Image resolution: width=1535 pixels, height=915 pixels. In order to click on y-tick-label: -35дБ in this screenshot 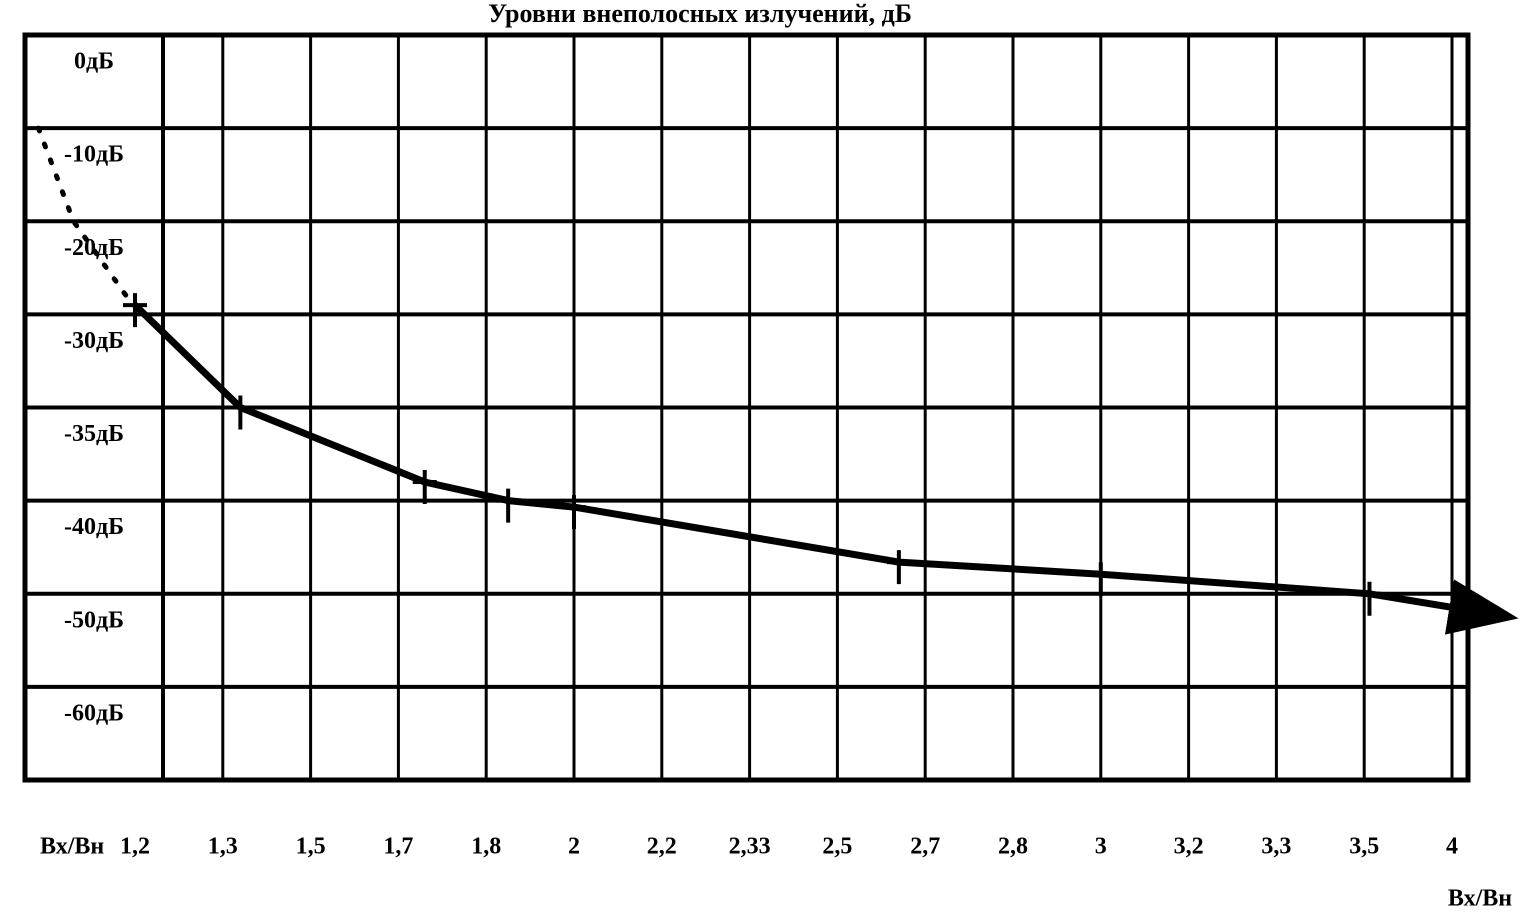, I will do `click(94, 434)`.